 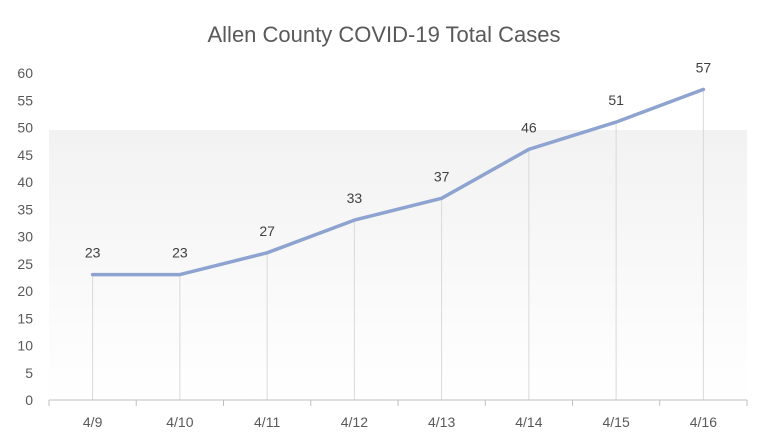 What do you see at coordinates (25, 291) in the screenshot?
I see `y-tick-label: 20` at bounding box center [25, 291].